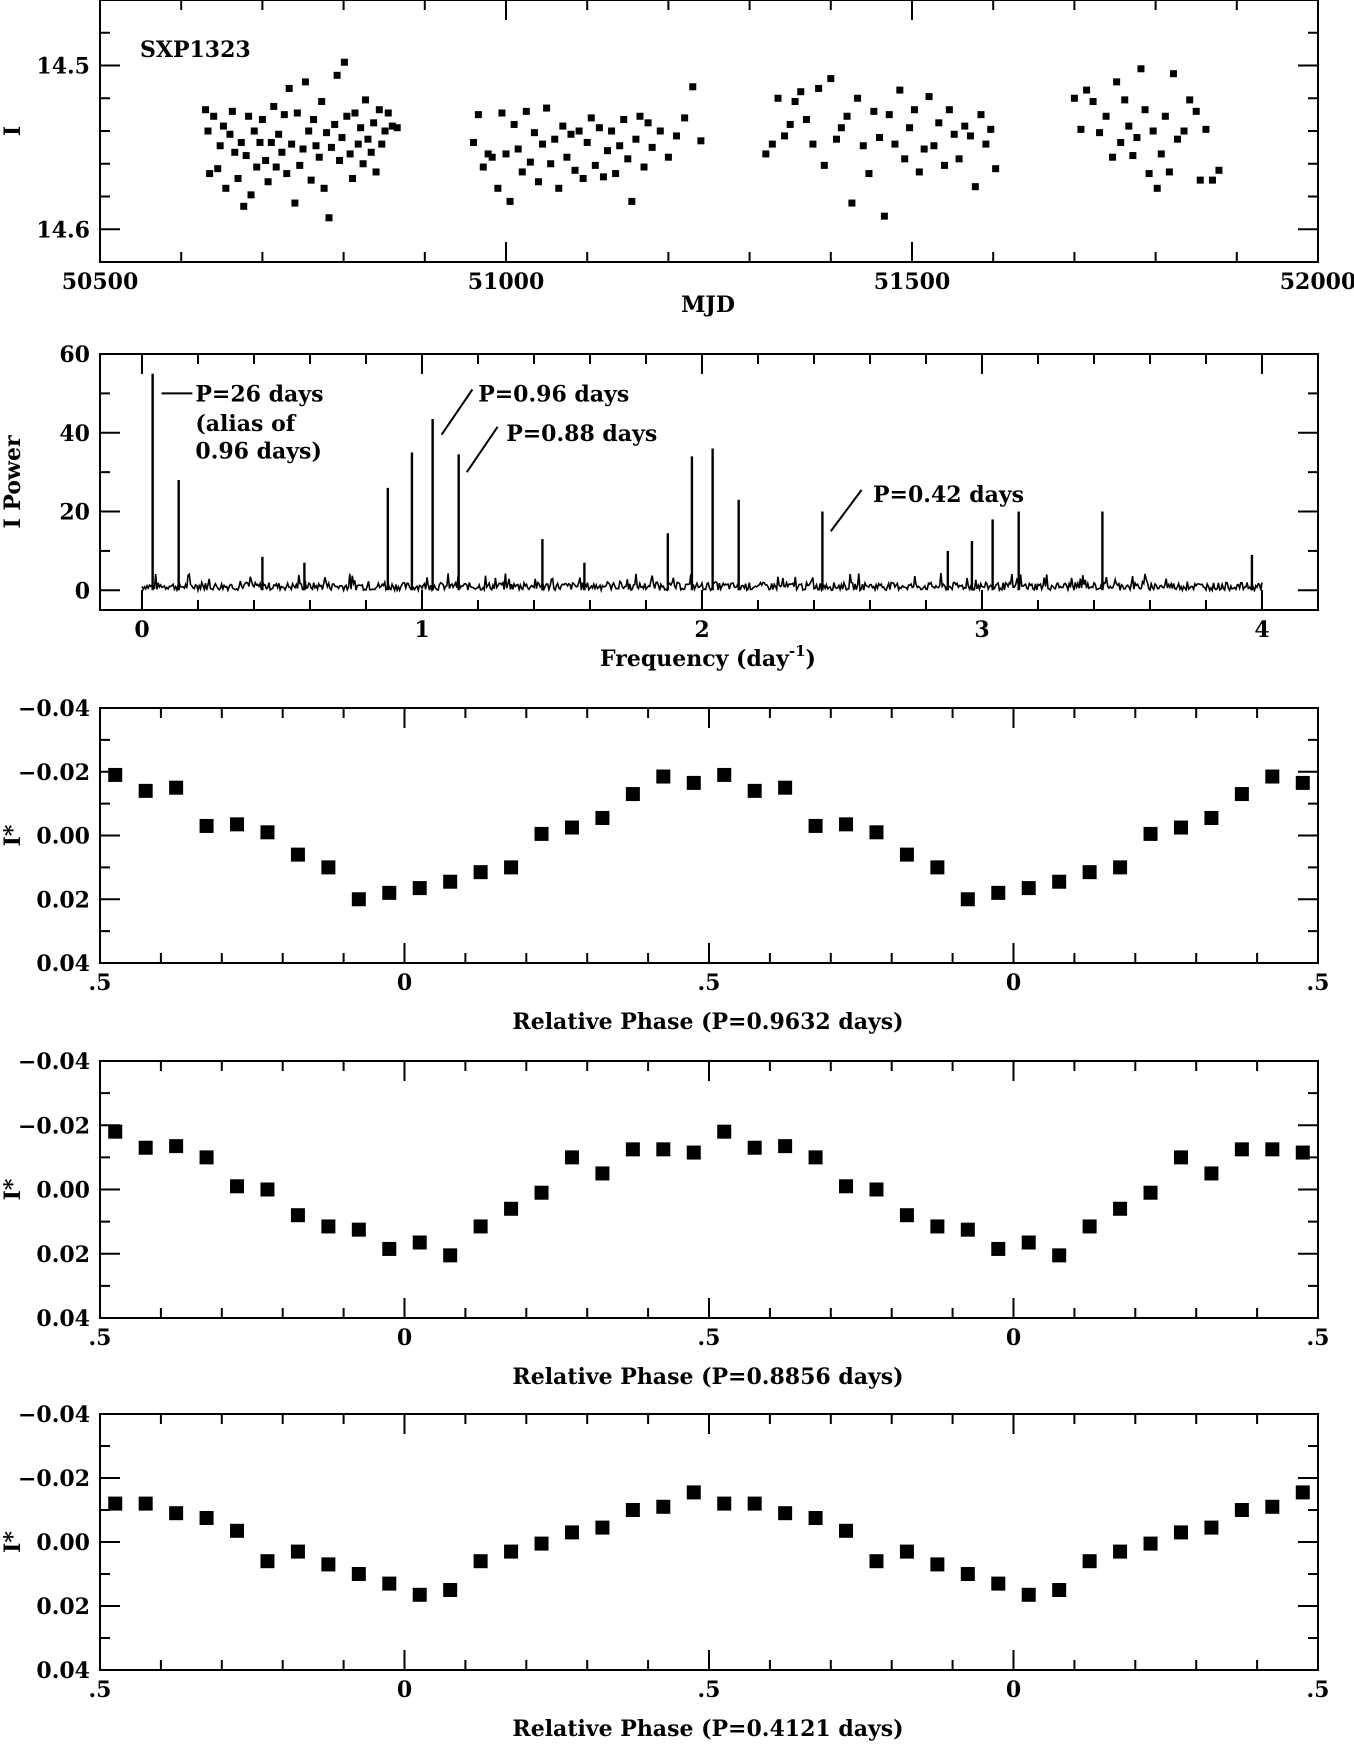  Describe the element at coordinates (13, 1189) in the screenshot. I see `y-axis-label: I*` at that location.